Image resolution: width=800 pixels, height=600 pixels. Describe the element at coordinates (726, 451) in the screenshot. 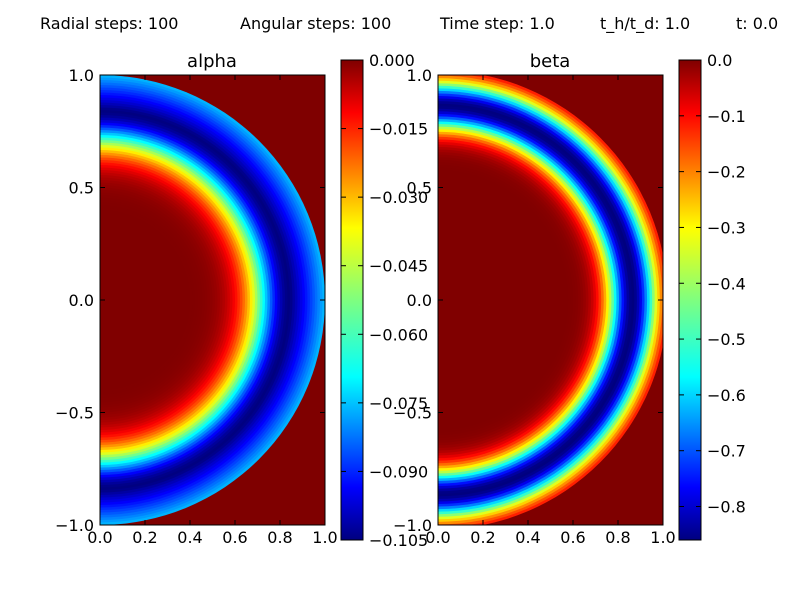

I see `beta-colorbar-tick-label: −0.7` at that location.